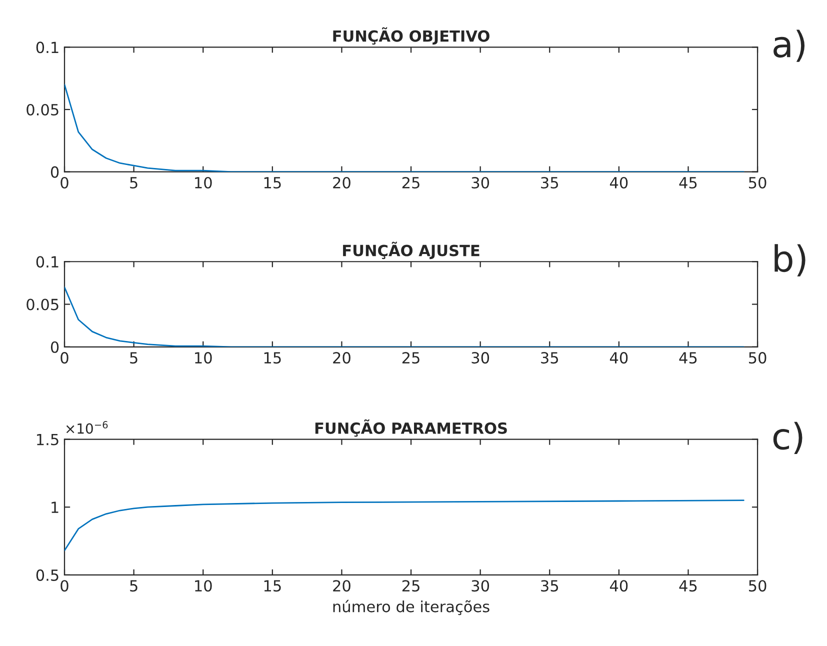 The width and height of the screenshot is (827, 646). Describe the element at coordinates (47, 575) in the screenshot. I see `y-tick-label: 0.5` at that location.